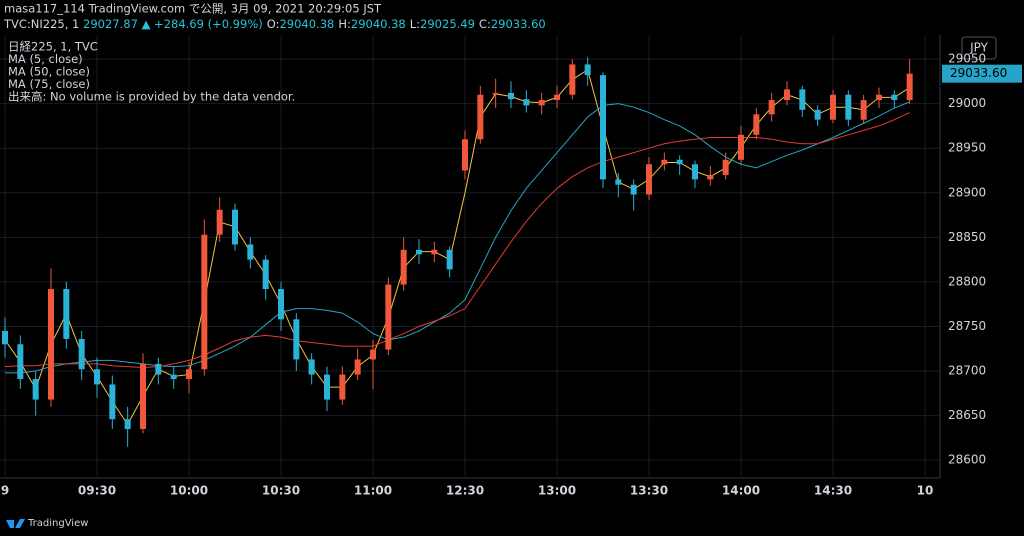 The height and width of the screenshot is (536, 1024). I want to click on y-tick-label: 29000, so click(967, 103).